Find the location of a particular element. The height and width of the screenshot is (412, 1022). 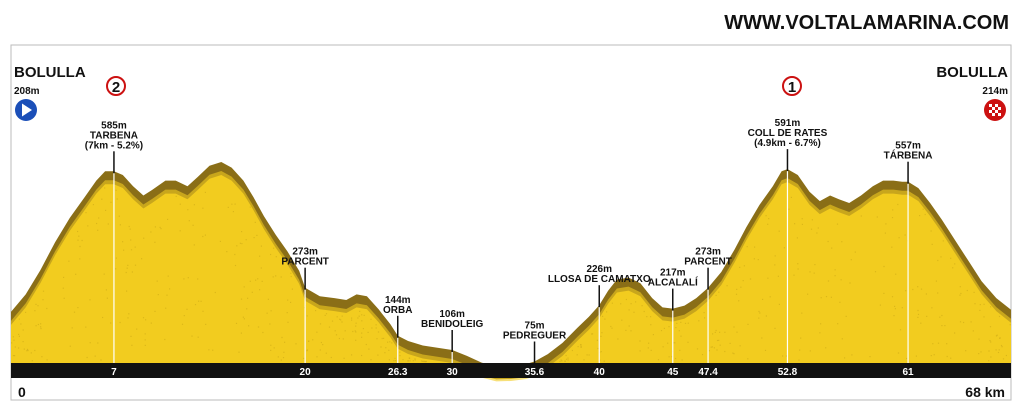

waypoint-alt: 144m is located at coordinates (398, 300).